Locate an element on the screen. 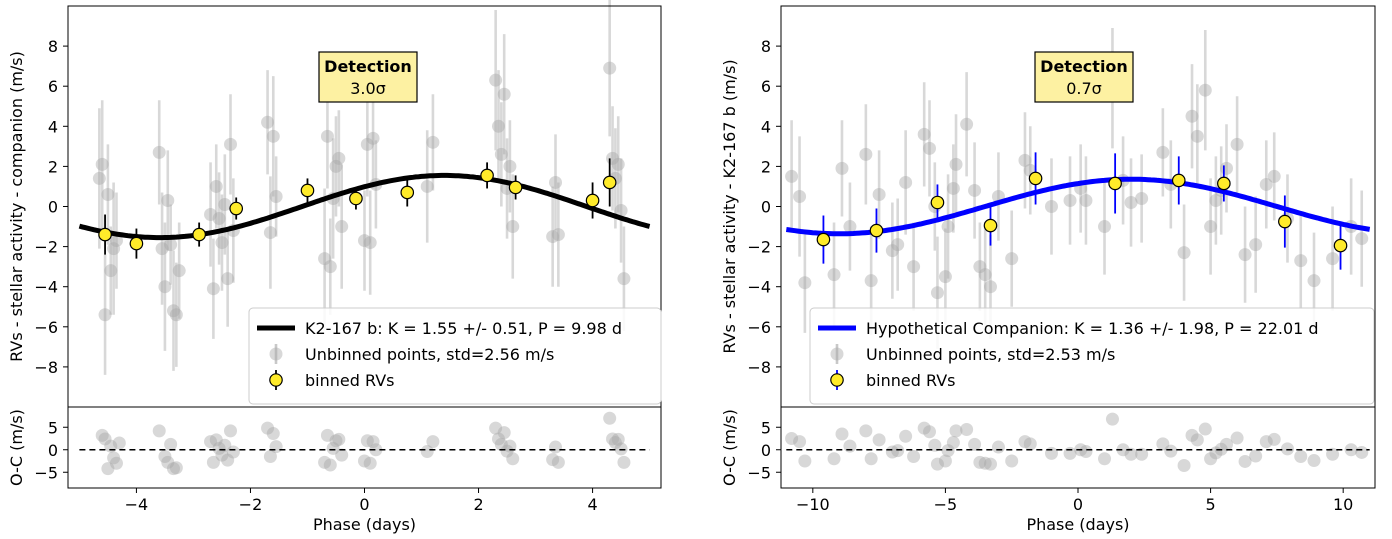 This screenshot has width=1392, height=539. legend-unbinned-swatch is located at coordinates (837, 354).